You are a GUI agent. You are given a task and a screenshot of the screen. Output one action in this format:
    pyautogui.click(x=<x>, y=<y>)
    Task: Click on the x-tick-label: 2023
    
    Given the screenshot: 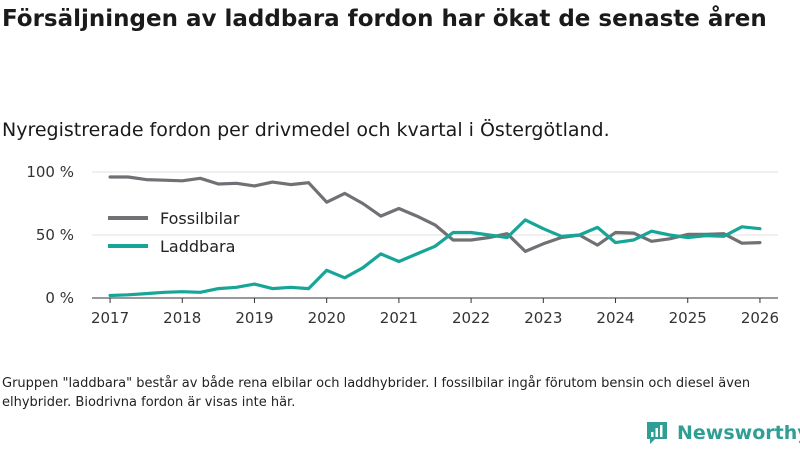 What is the action you would take?
    pyautogui.click(x=543, y=318)
    